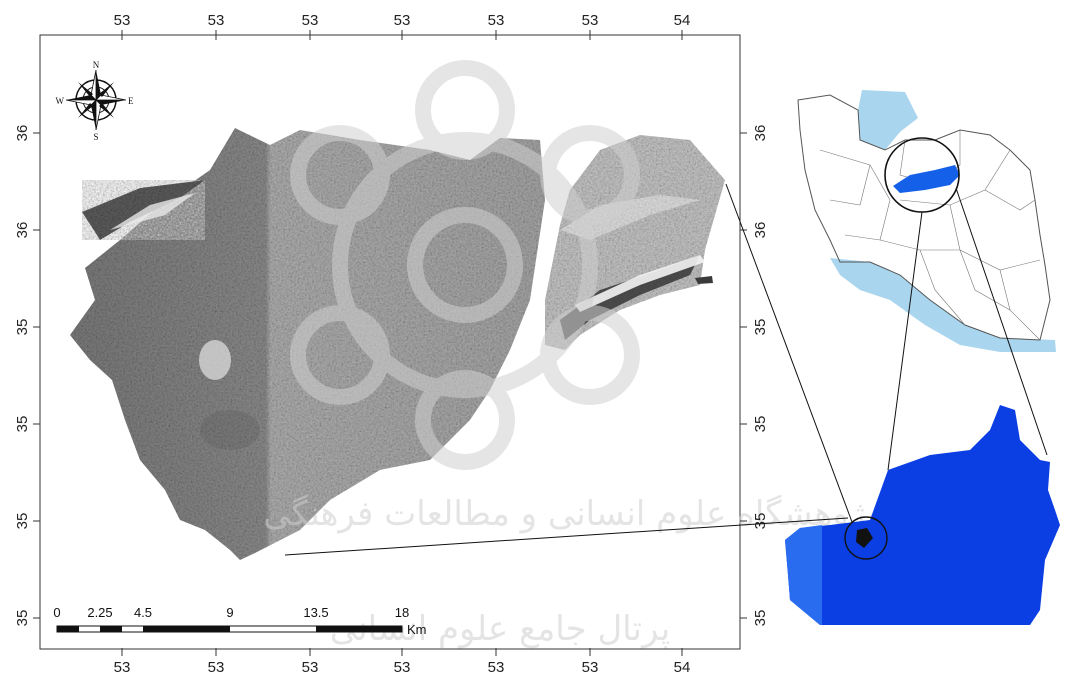 The width and height of the screenshot is (1068, 686). Describe the element at coordinates (926, 179) in the screenshot. I see `province-highlight` at that location.